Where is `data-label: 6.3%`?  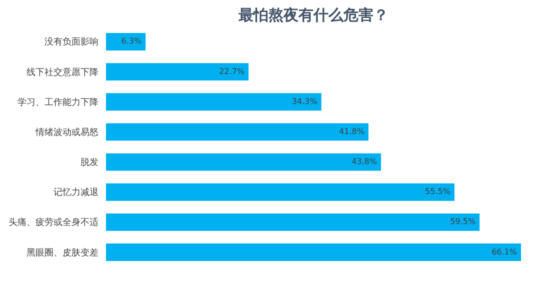 data-label: 6.3% is located at coordinates (131, 41).